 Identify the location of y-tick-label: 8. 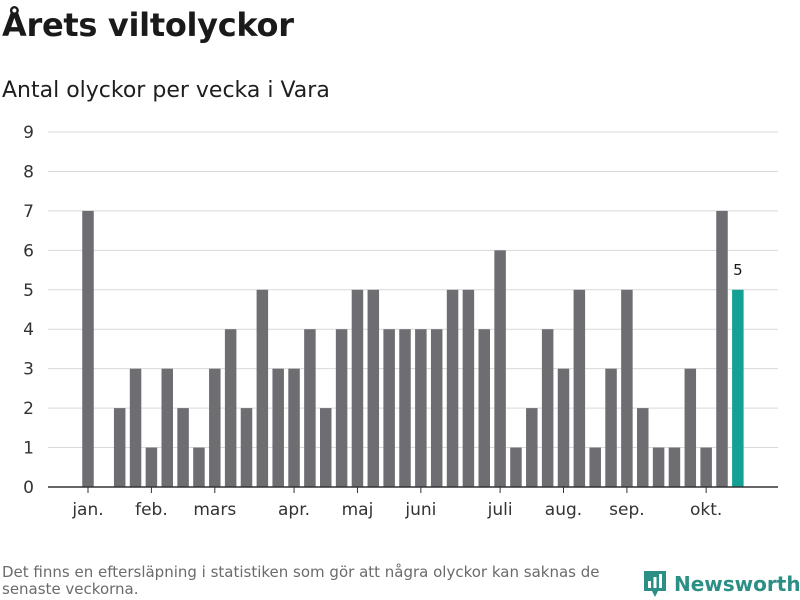
(28, 172).